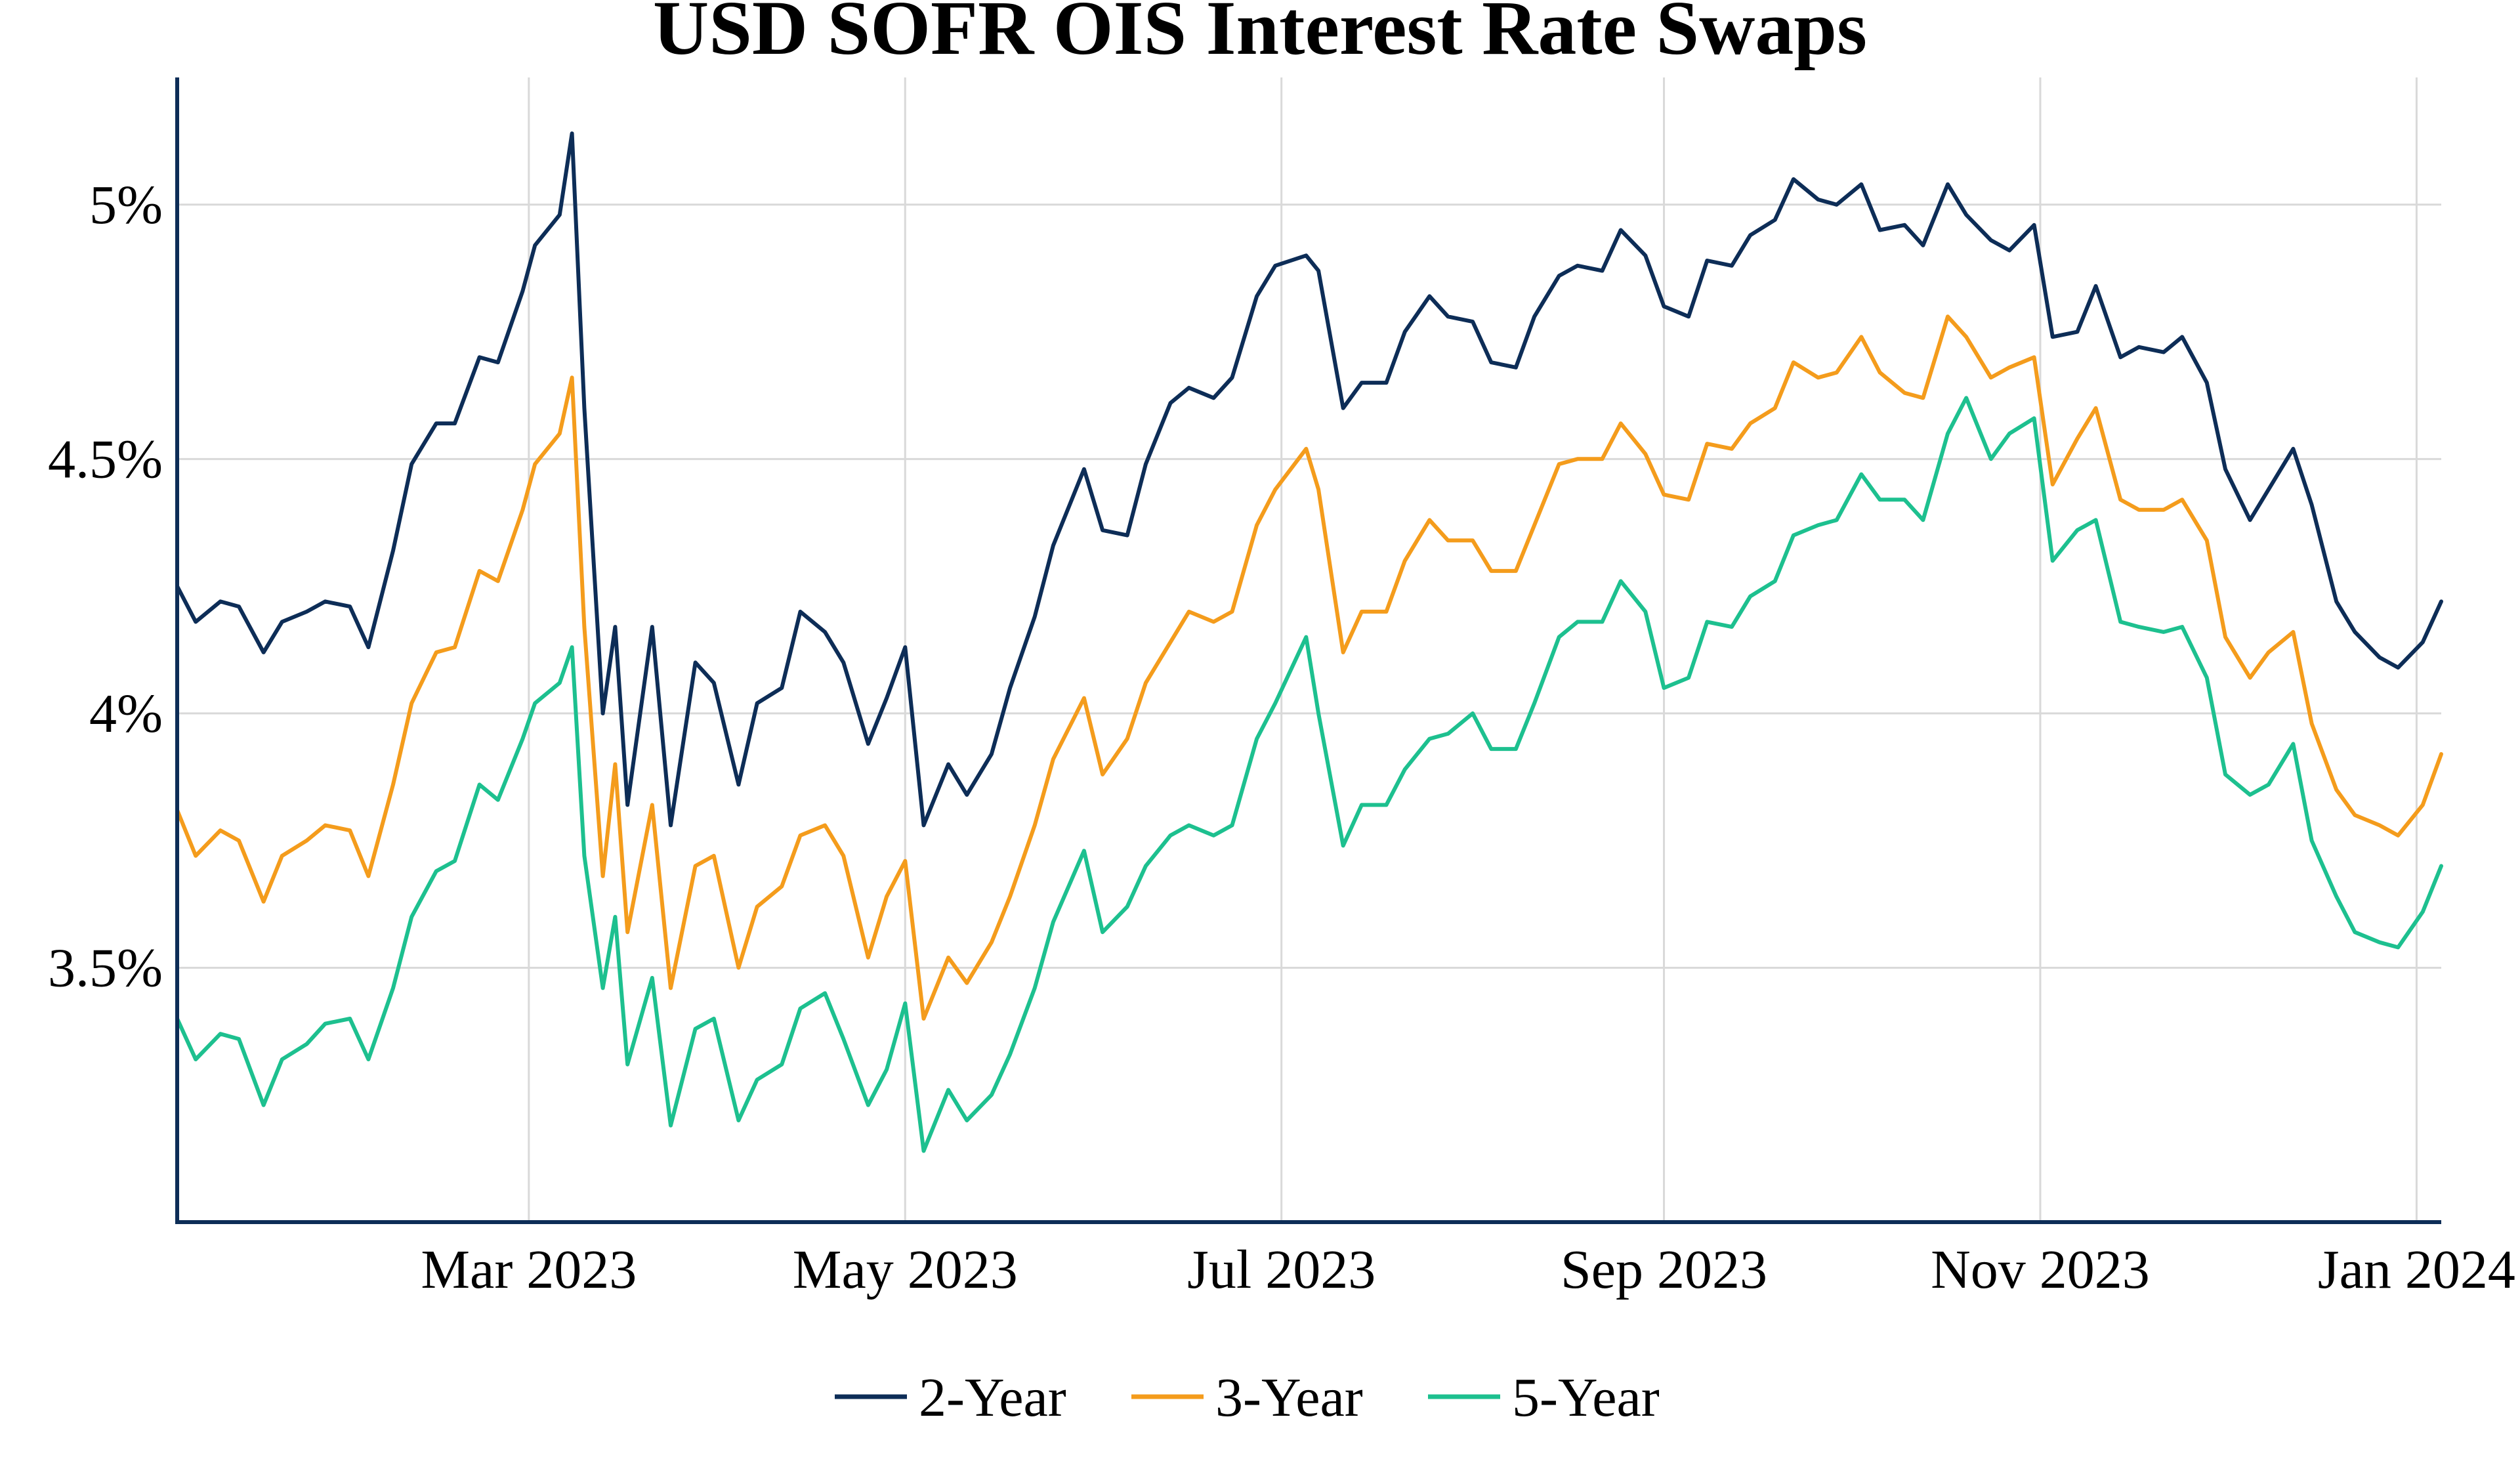 This screenshot has height=1484, width=2520. What do you see at coordinates (2040, 1269) in the screenshot?
I see `x-tick-label: Nov 2023` at bounding box center [2040, 1269].